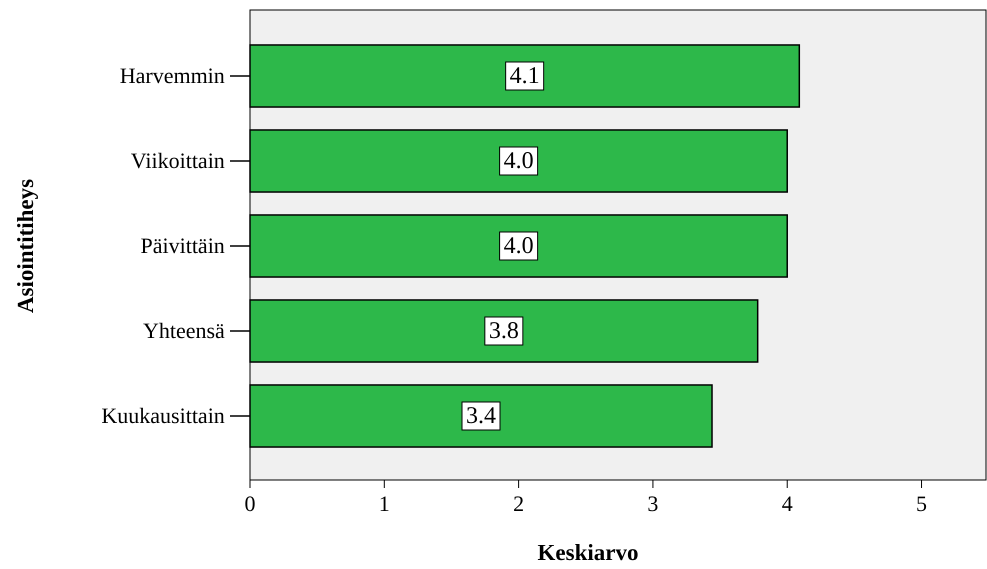  I want to click on y-tick-label: Viikoittain, so click(177, 161).